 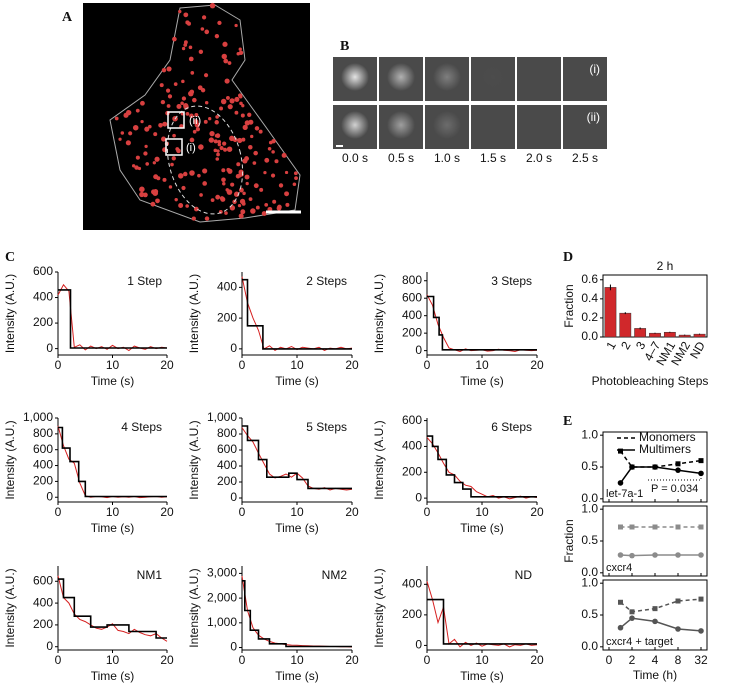 What do you see at coordinates (470, 111) in the screenshot?
I see `image-series: (i) (ii) 0.0 s 0.5 s 1.0 s 1.5 s 2.0 s 2.5 s` at bounding box center [470, 111].